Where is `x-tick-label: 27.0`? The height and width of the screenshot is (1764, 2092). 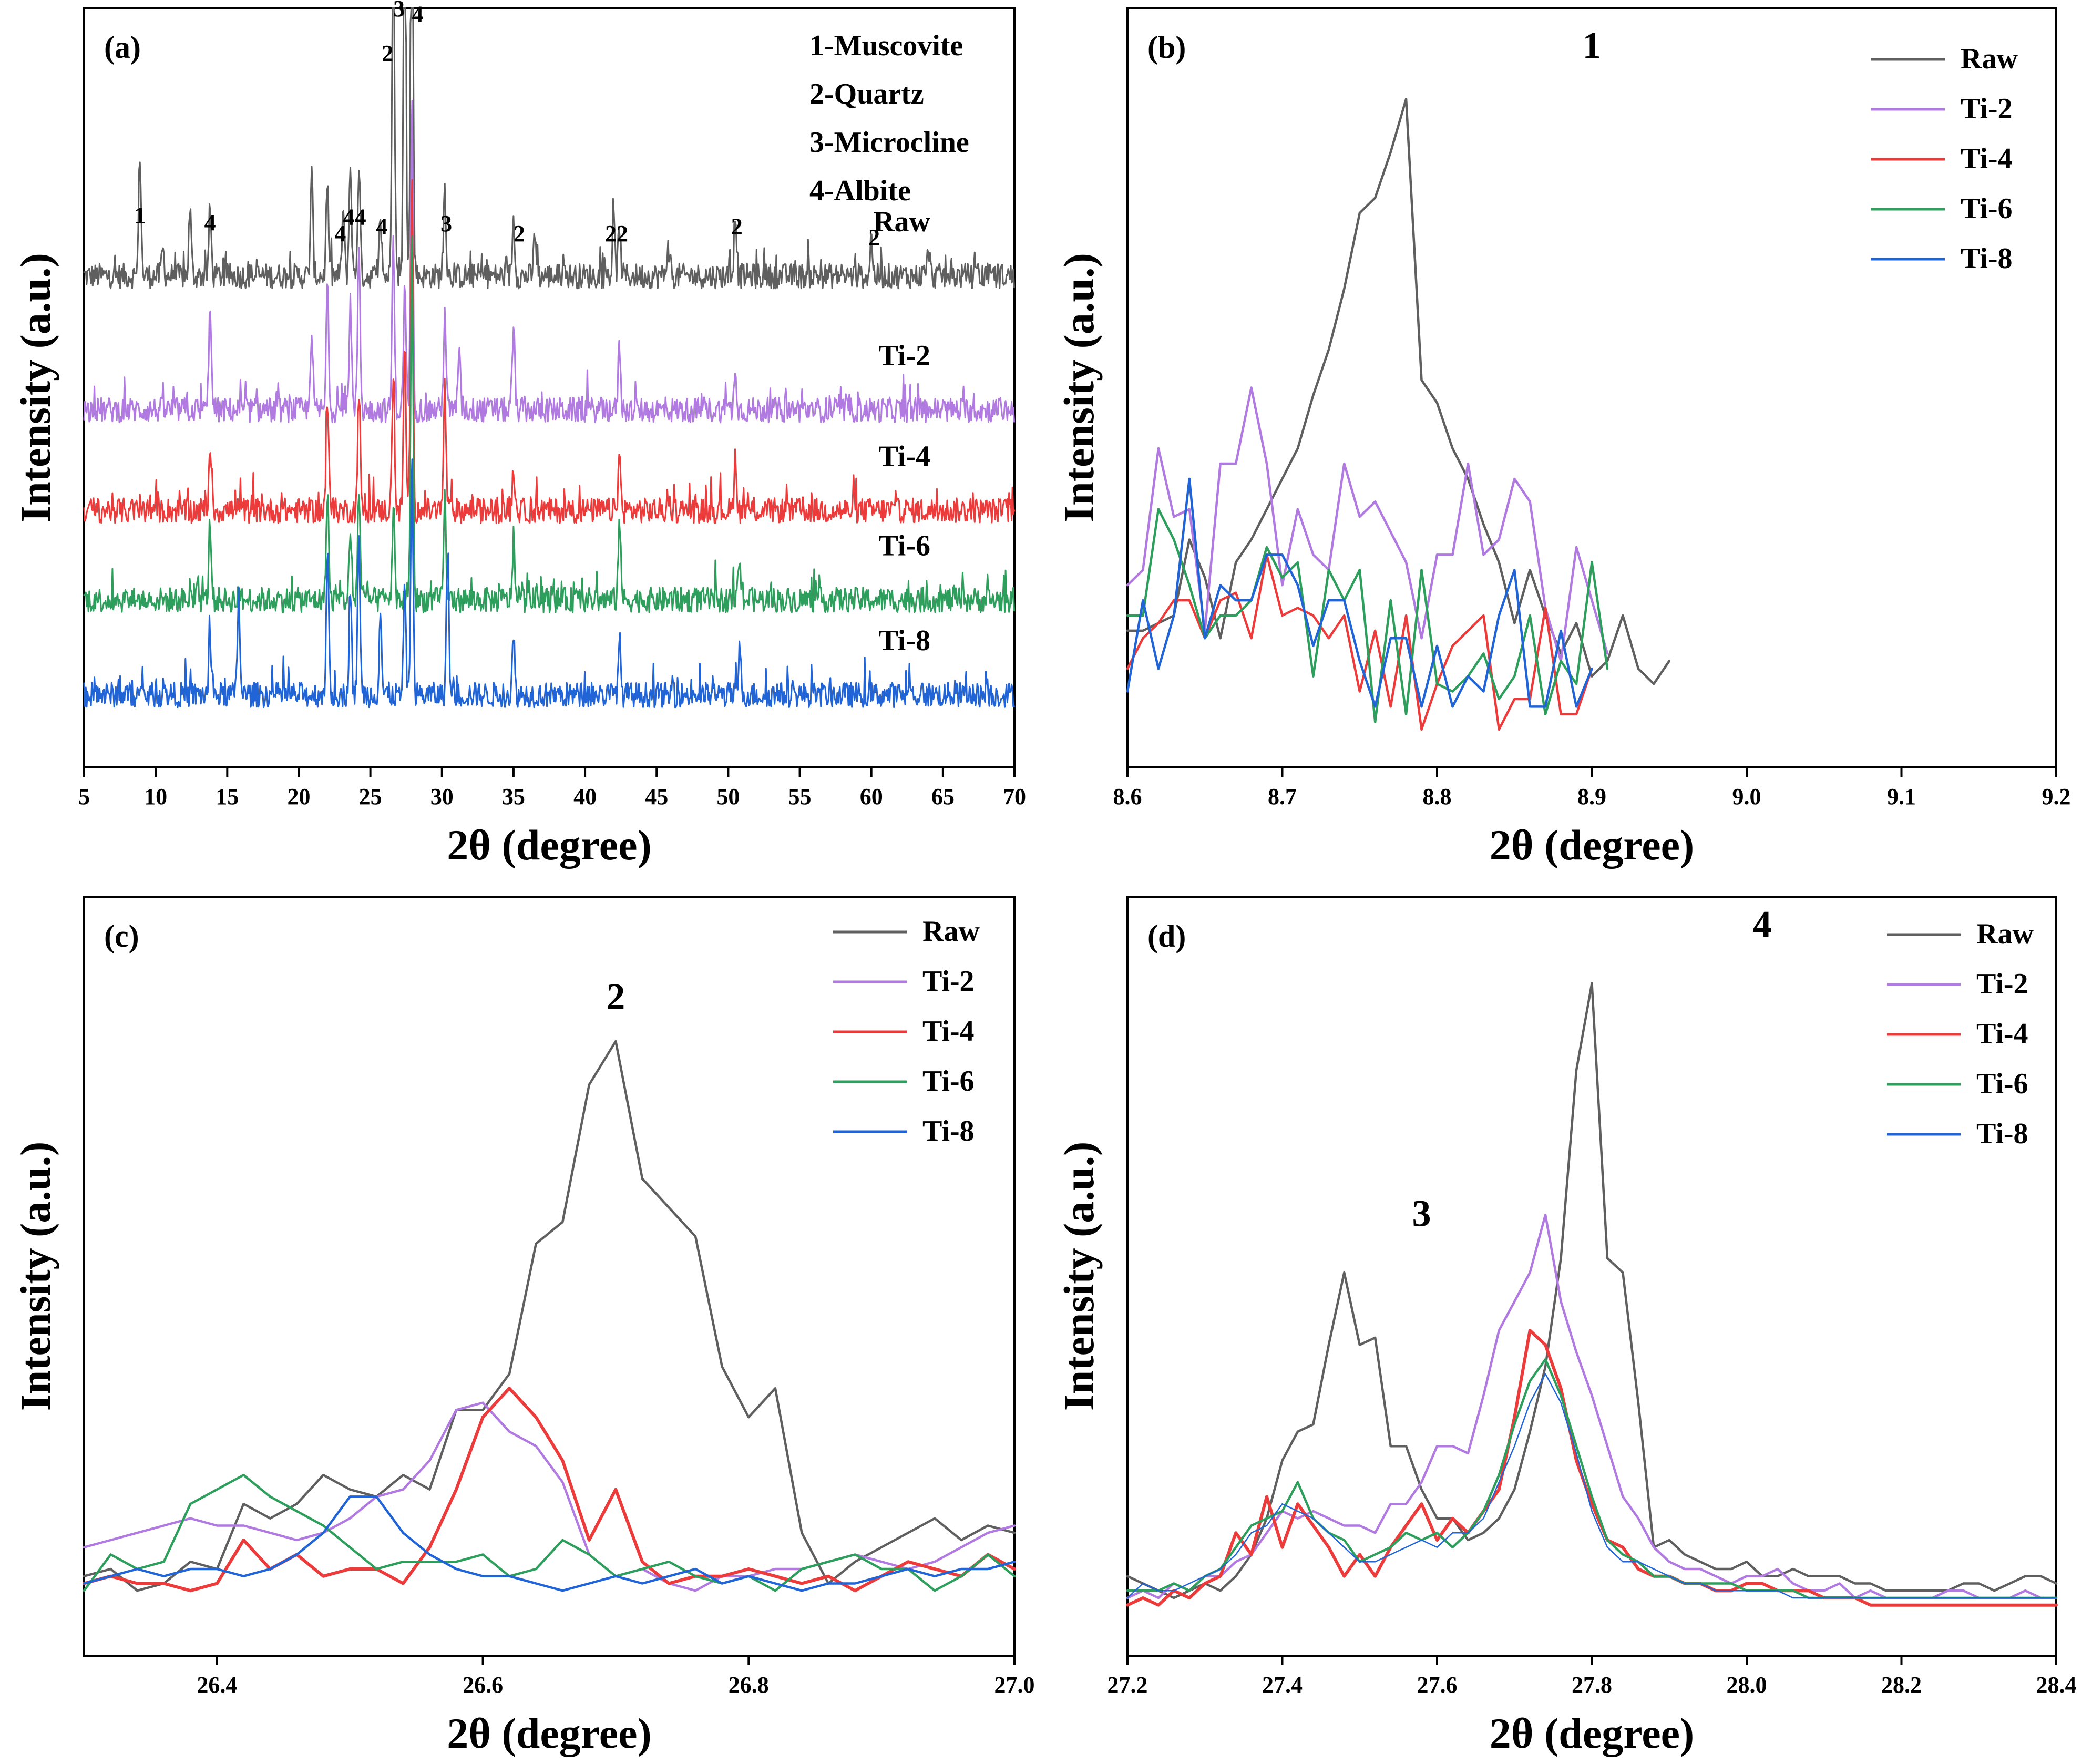 x-tick-label: 27.0 is located at coordinates (1014, 1685).